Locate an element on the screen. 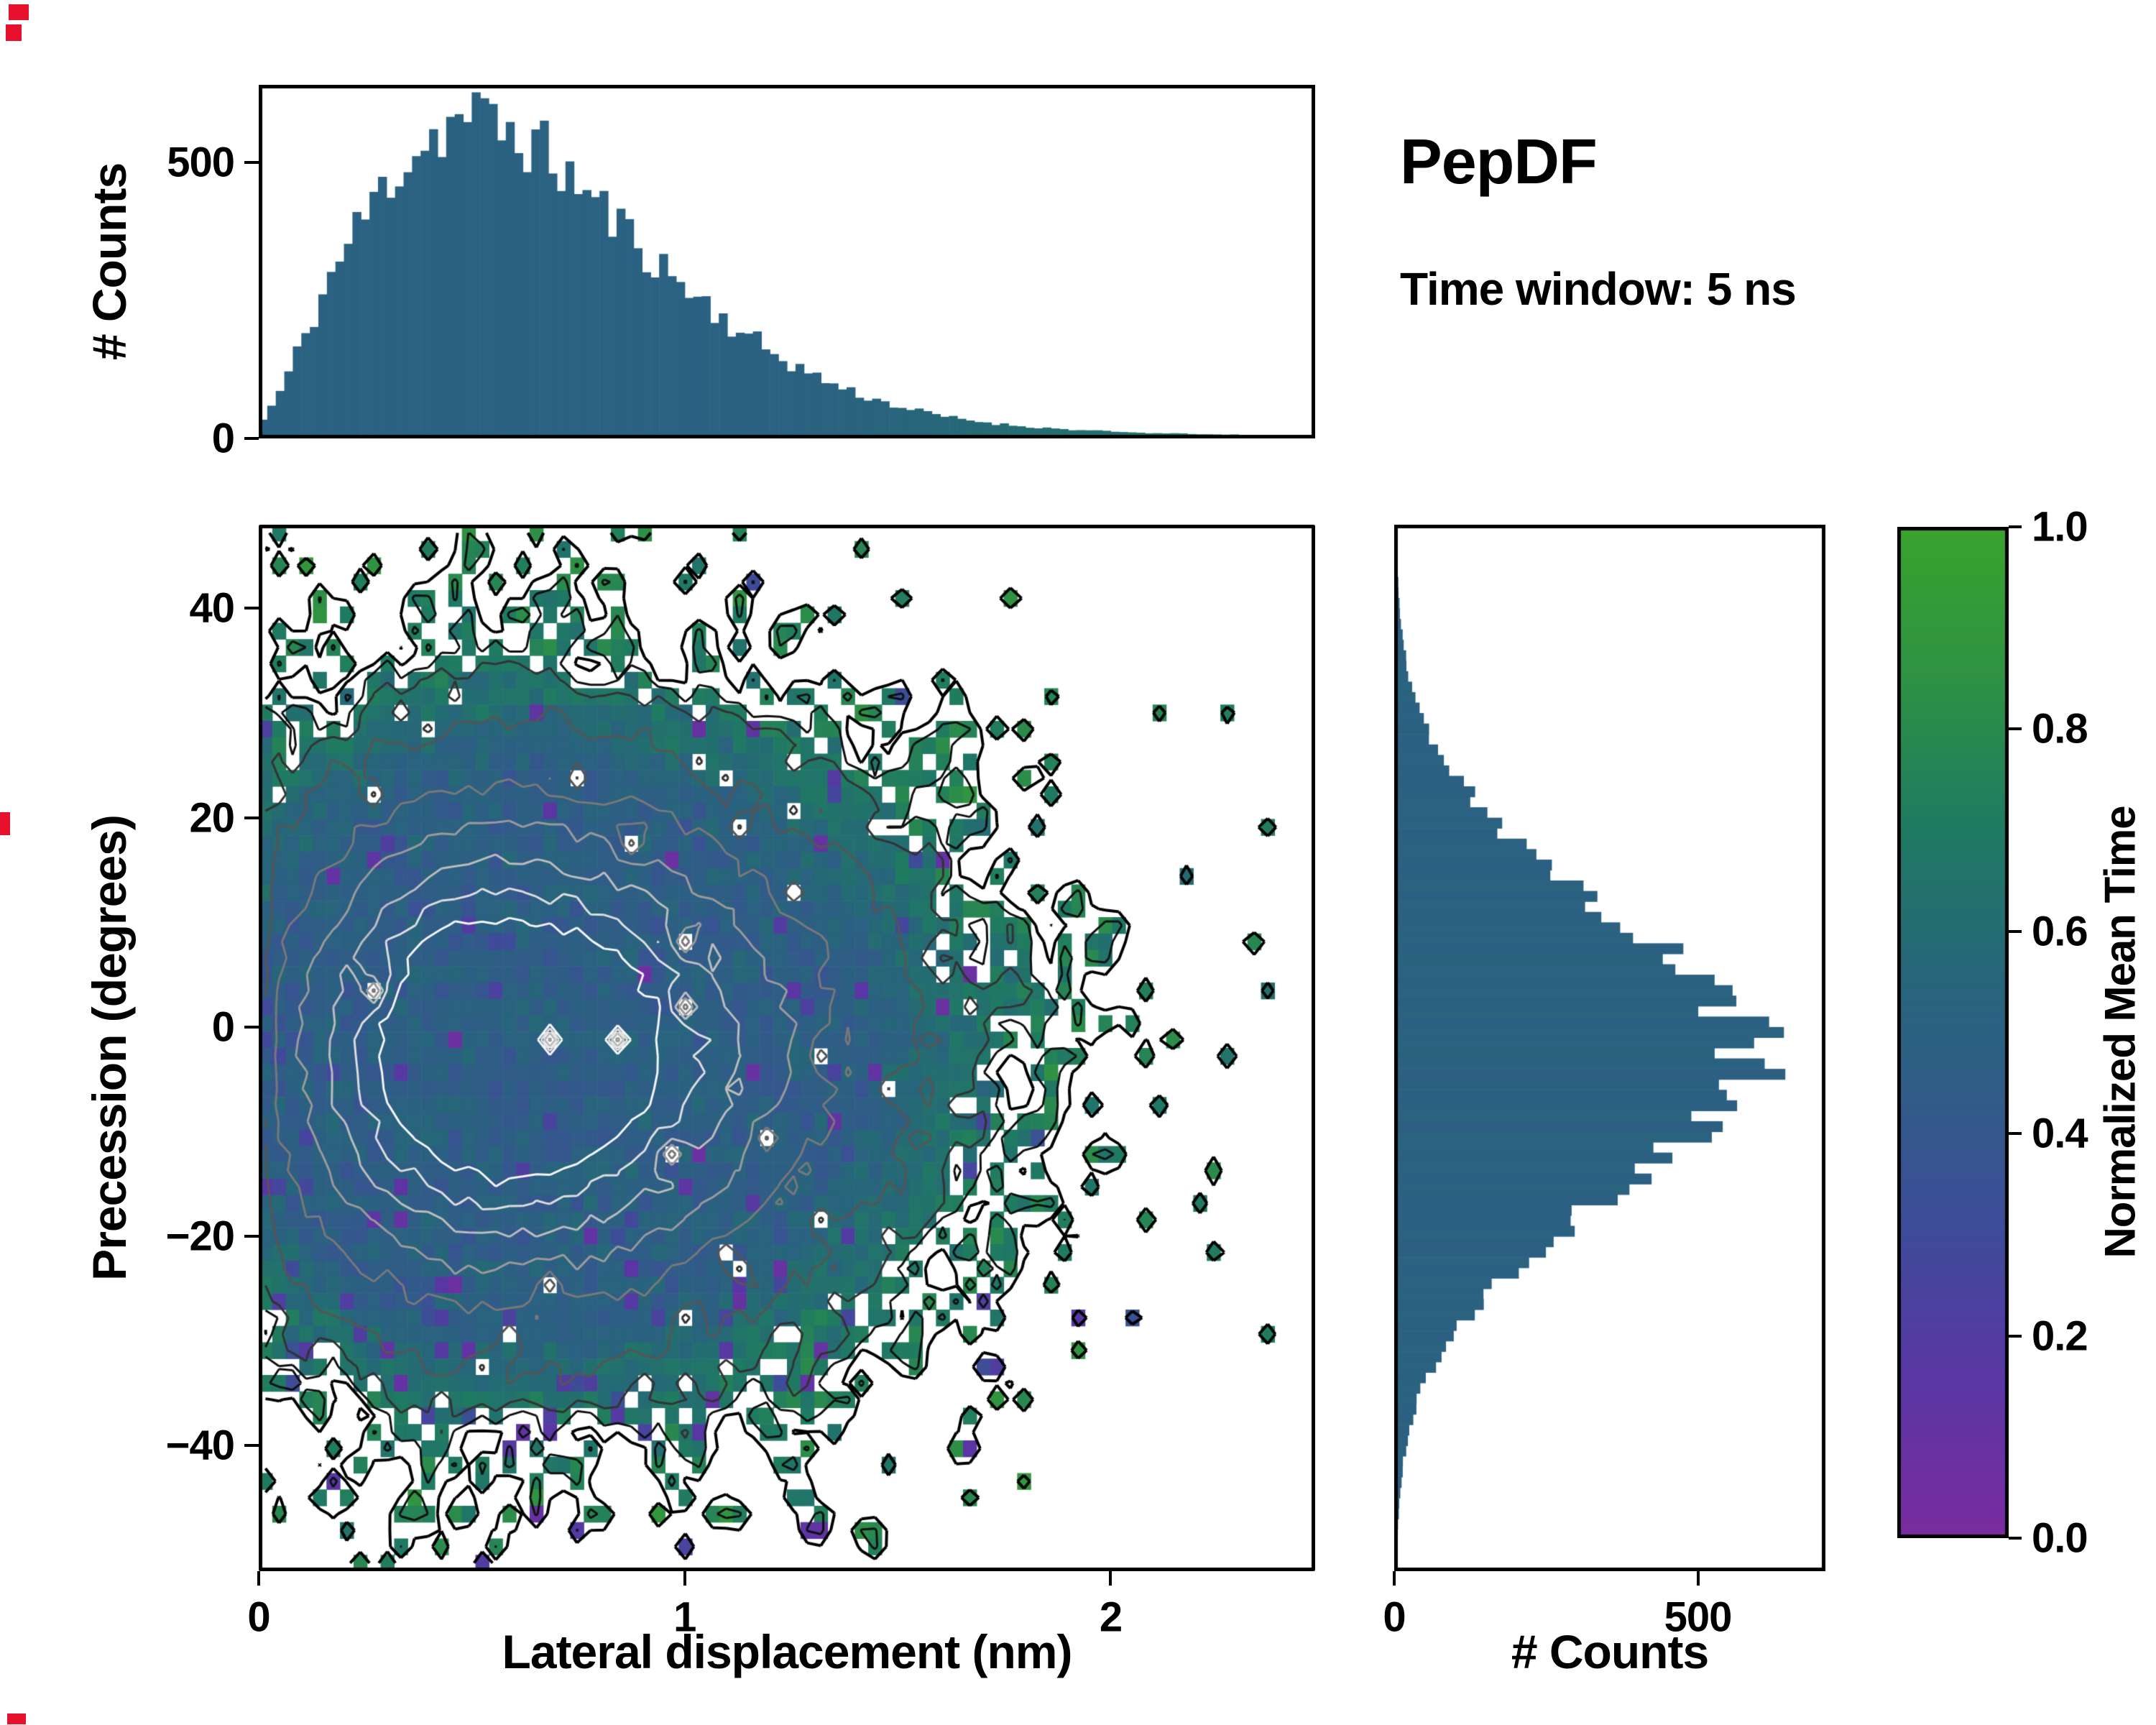 This screenshot has height=1725, width=2156. colorbar-tick-label: 0.2 is located at coordinates (2060, 1336).